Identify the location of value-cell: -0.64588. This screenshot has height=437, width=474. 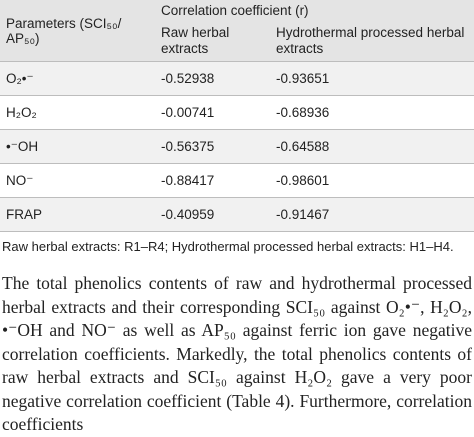
(372, 146).